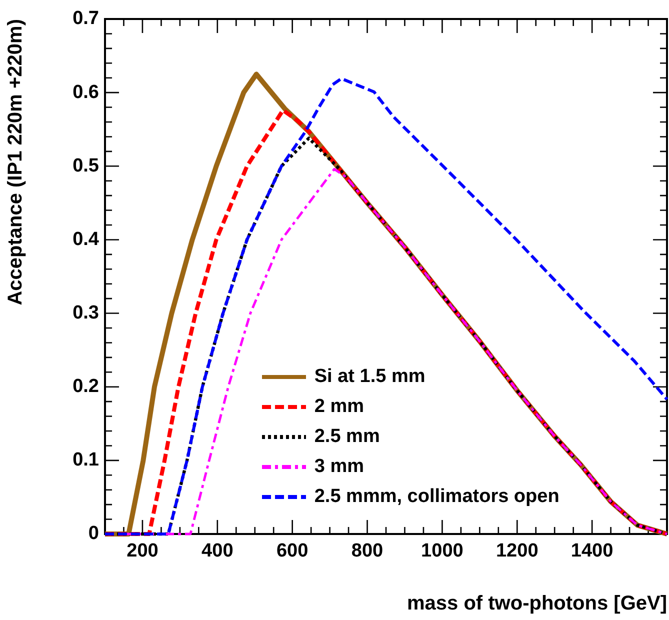  I want to click on legend-label: 3 mm, so click(339, 467).